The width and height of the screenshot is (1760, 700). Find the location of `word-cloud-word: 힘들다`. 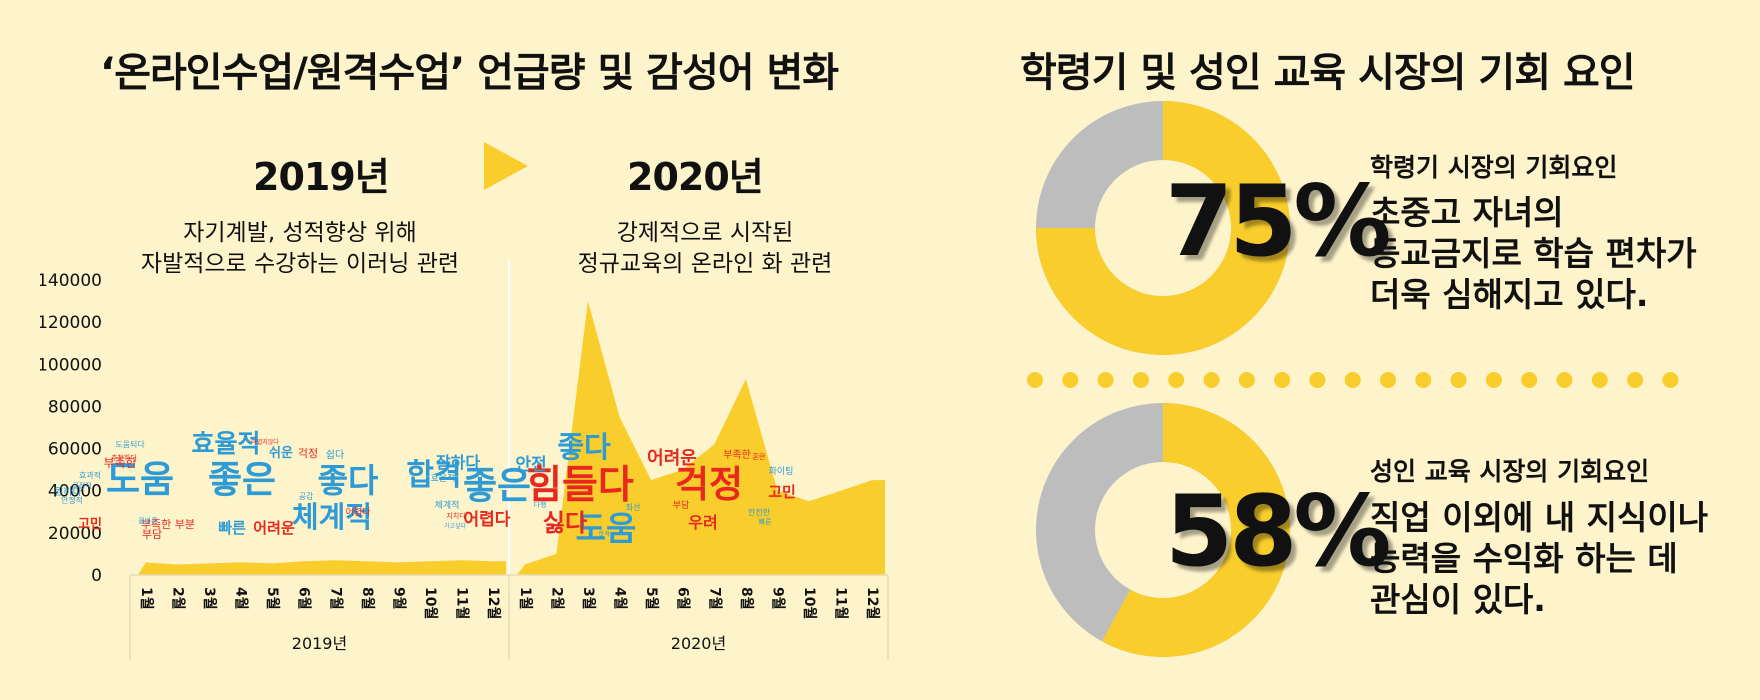

word-cloud-word: 힘들다 is located at coordinates (580, 485).